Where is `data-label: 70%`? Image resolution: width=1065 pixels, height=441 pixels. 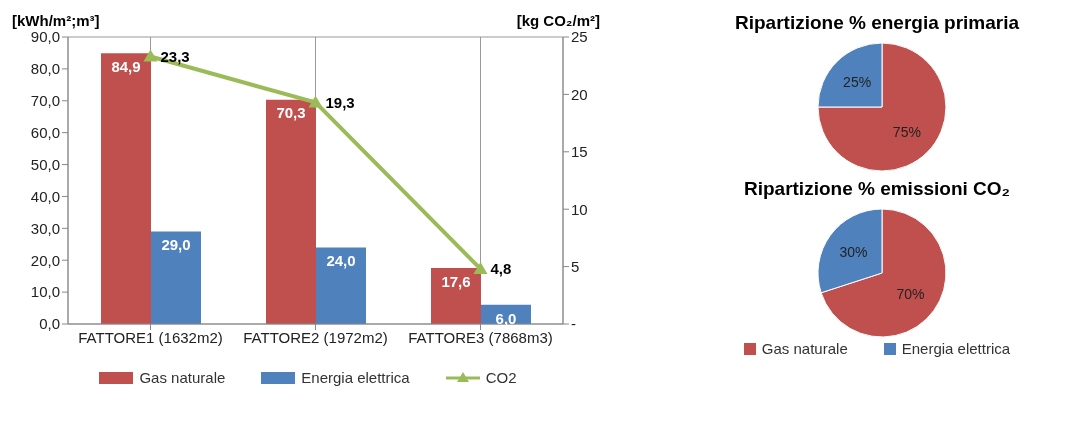 data-label: 70% is located at coordinates (910, 293).